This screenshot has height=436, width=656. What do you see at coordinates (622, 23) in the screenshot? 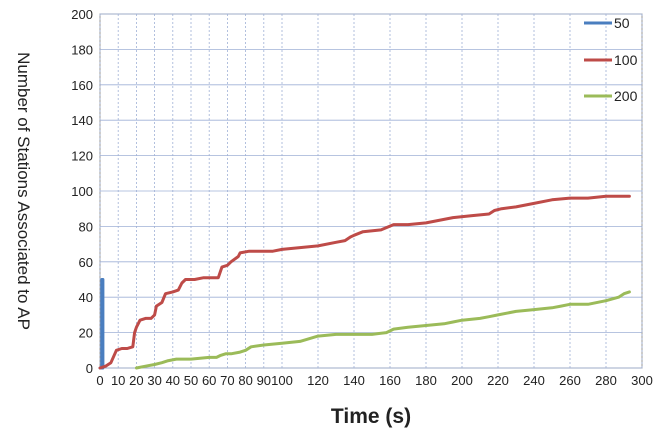
I see `legend-label-50: 50` at bounding box center [622, 23].